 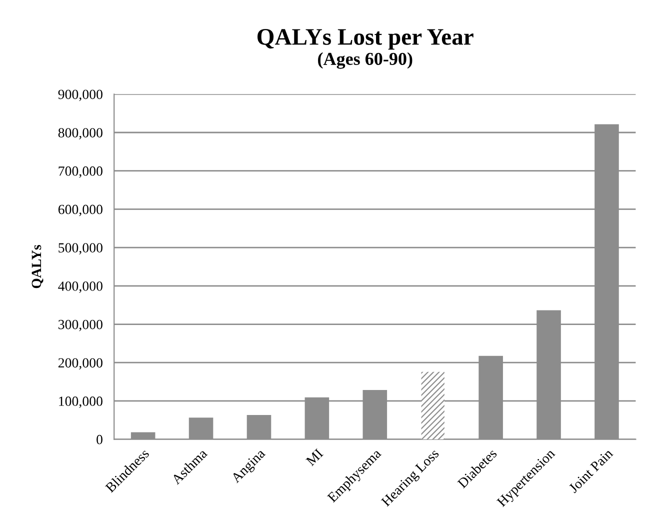 What do you see at coordinates (80, 172) in the screenshot?
I see `y-tick-label: 700,000` at bounding box center [80, 172].